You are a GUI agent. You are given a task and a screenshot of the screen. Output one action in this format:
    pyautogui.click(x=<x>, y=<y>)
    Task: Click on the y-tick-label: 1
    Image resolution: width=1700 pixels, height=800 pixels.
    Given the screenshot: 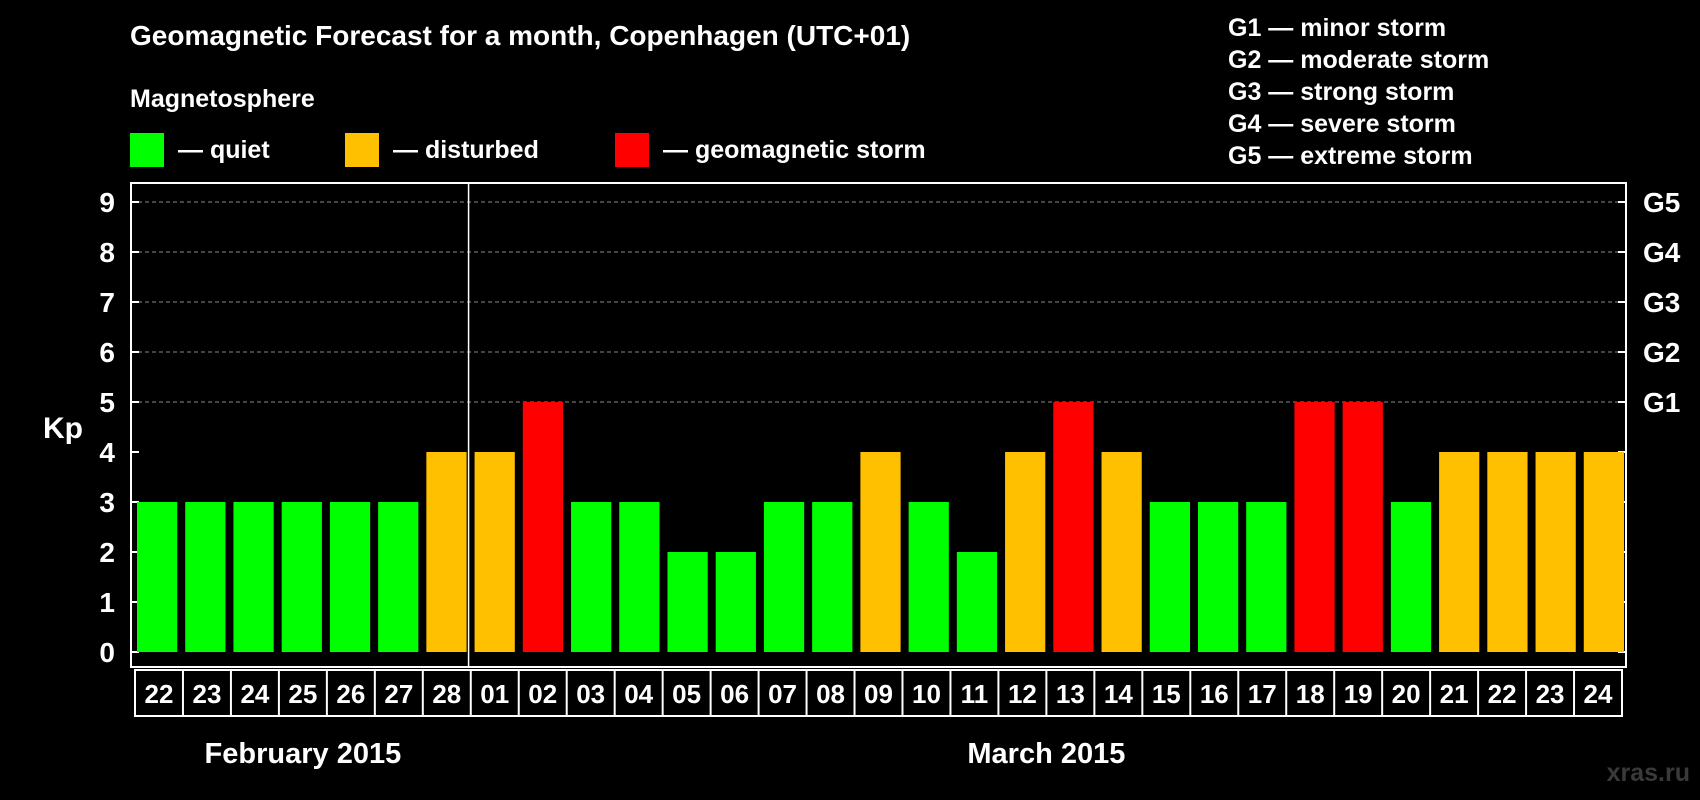 What is the action you would take?
    pyautogui.click(x=107, y=602)
    